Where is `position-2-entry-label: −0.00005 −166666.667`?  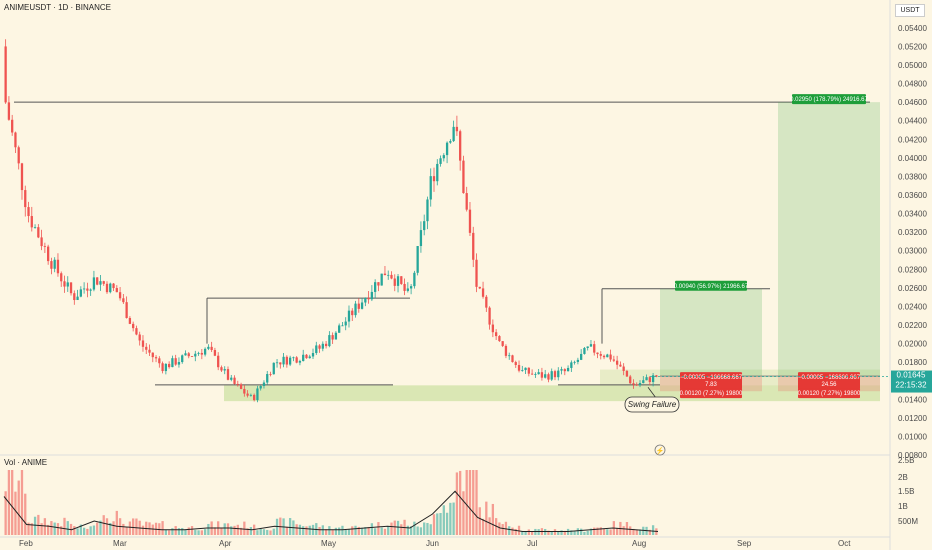
position-2-entry-label: −0.00005 −166666.667 is located at coordinates (829, 378).